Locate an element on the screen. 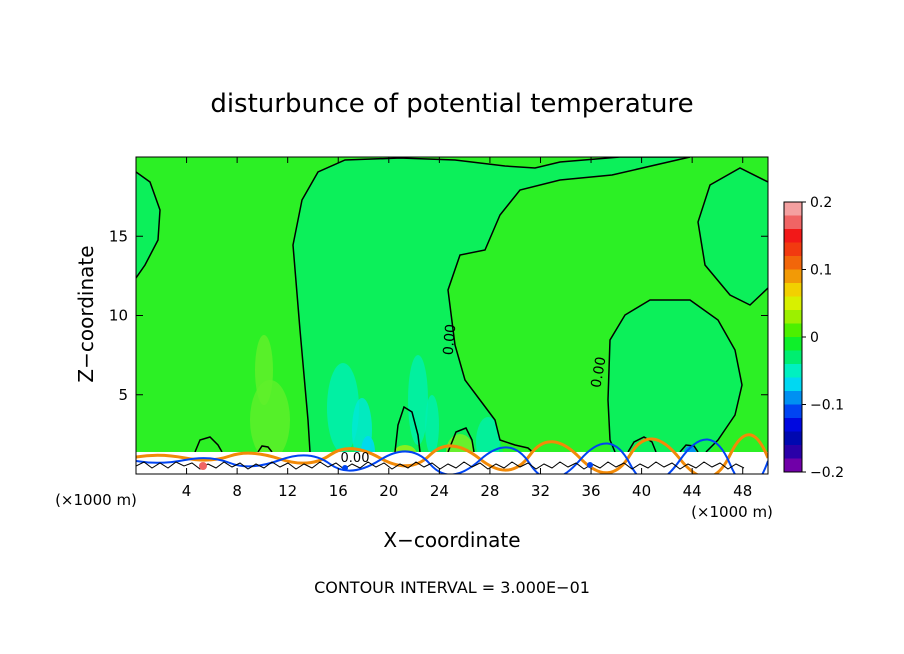 The height and width of the screenshot is (654, 904). x-tick-label: 28 is located at coordinates (489, 491).